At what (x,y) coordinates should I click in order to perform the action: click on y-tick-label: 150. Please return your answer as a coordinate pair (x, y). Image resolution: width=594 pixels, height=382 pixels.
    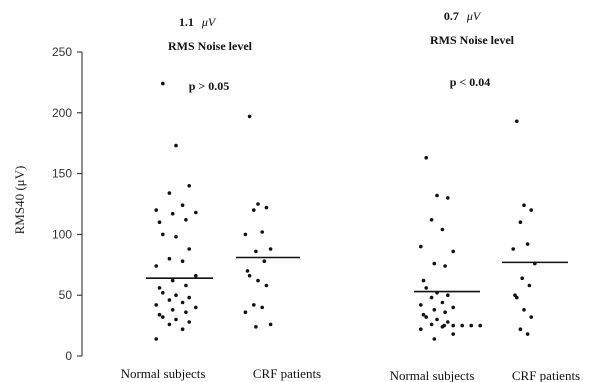
    Looking at the image, I should click on (62, 174).